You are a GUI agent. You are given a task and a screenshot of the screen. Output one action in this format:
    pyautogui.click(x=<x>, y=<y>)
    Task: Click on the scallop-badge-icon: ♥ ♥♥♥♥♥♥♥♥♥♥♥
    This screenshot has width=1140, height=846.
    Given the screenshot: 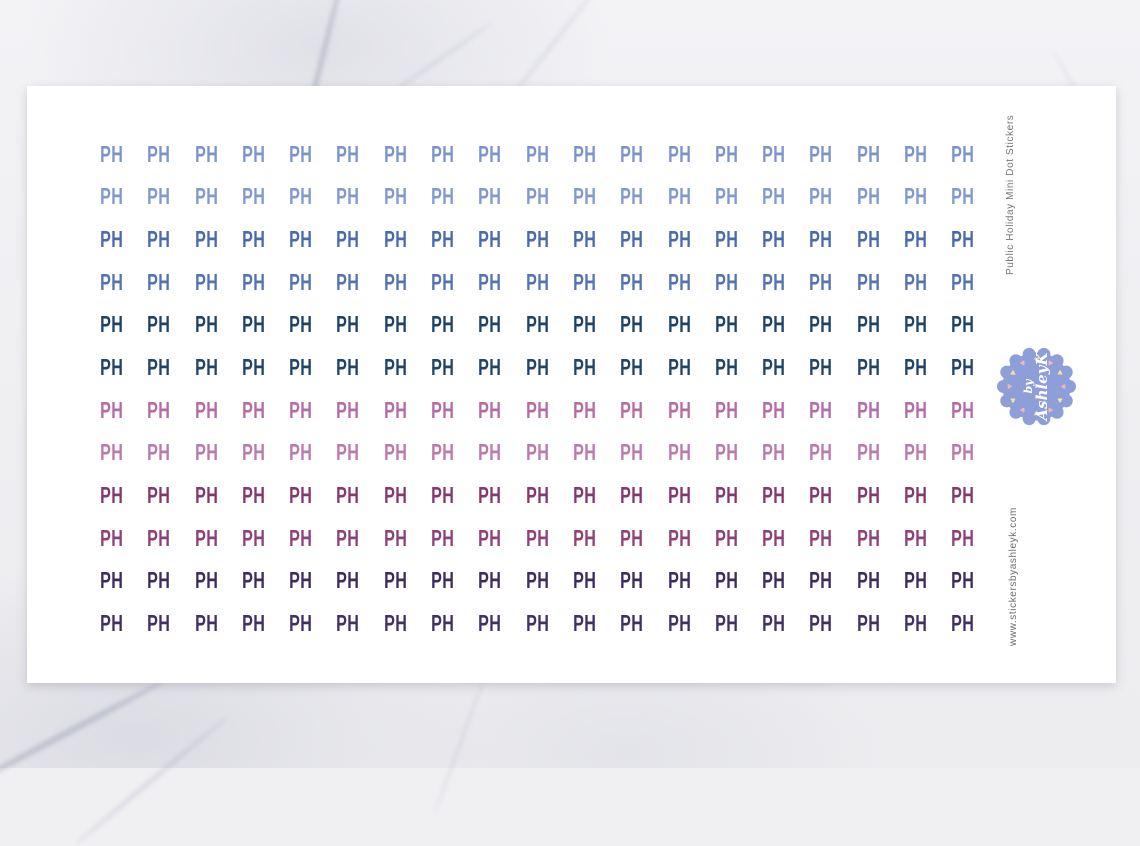 What is the action you would take?
    pyautogui.click(x=1036, y=386)
    